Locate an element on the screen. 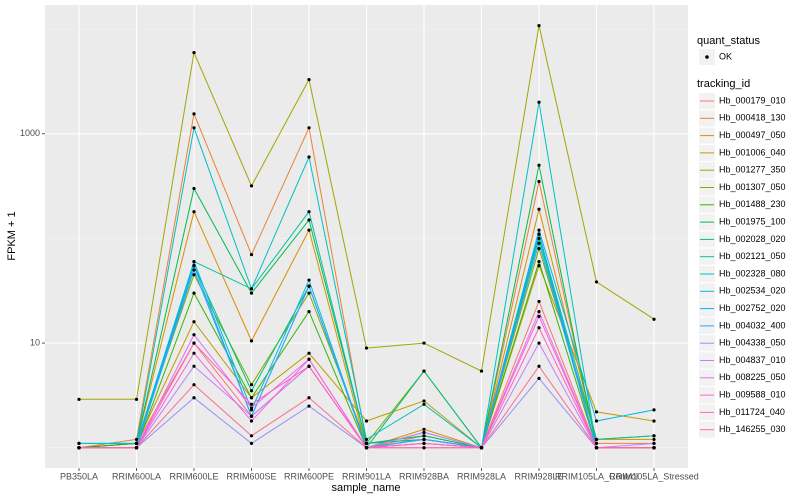 The height and width of the screenshot is (500, 800). legend-label: Hb_002752_020 is located at coordinates (752, 308).